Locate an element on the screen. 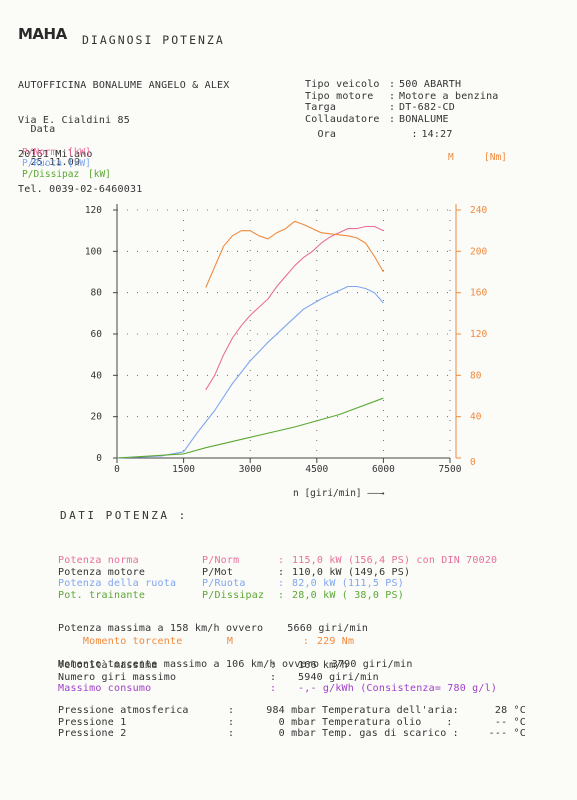 This screenshot has height=800, width=577. x-tick-label: 3000 is located at coordinates (250, 469).